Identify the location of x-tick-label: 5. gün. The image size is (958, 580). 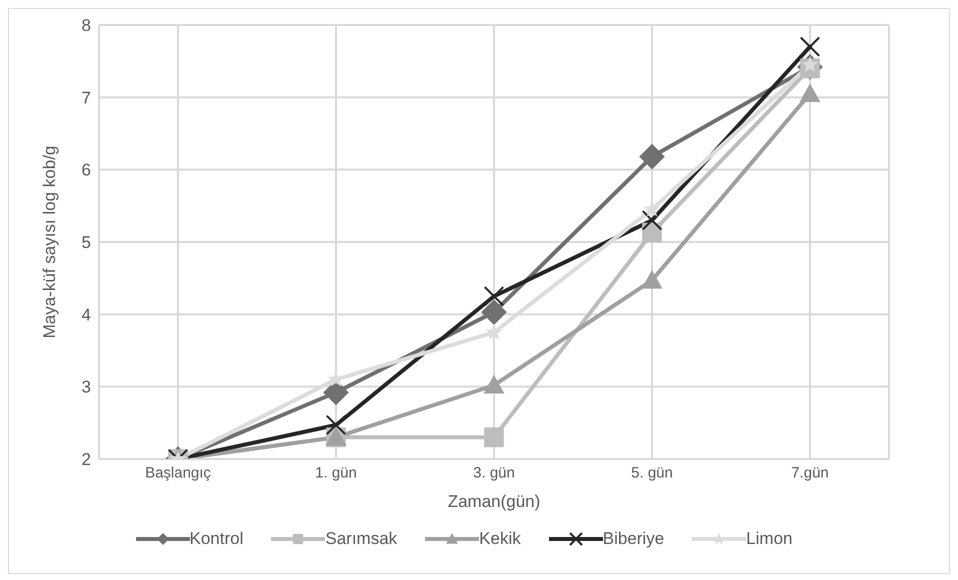
(652, 473).